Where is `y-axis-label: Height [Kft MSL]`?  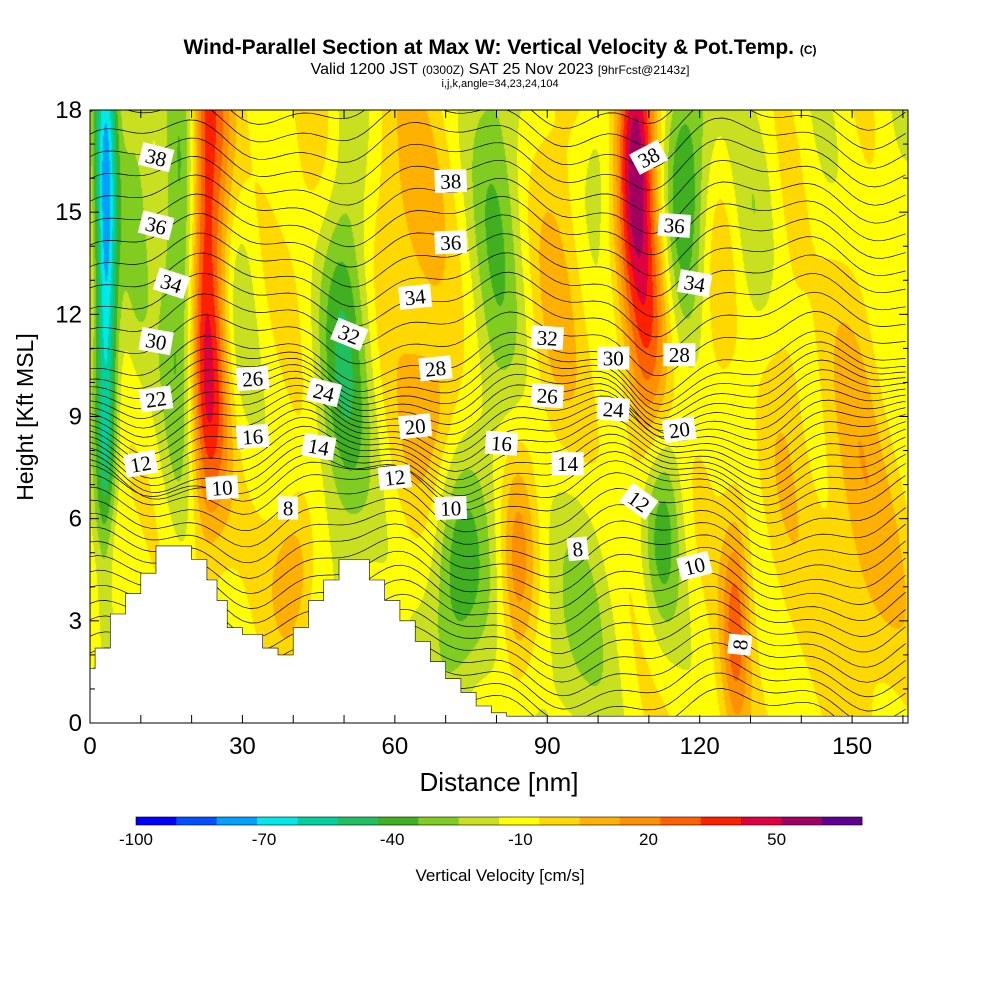
y-axis-label: Height [Kft MSL] is located at coordinates (25, 416).